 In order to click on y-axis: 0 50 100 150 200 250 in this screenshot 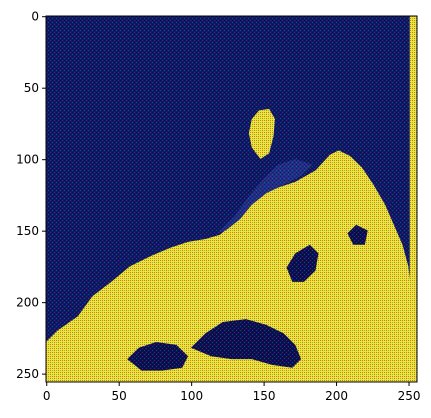, I will do `click(31, 195)`.